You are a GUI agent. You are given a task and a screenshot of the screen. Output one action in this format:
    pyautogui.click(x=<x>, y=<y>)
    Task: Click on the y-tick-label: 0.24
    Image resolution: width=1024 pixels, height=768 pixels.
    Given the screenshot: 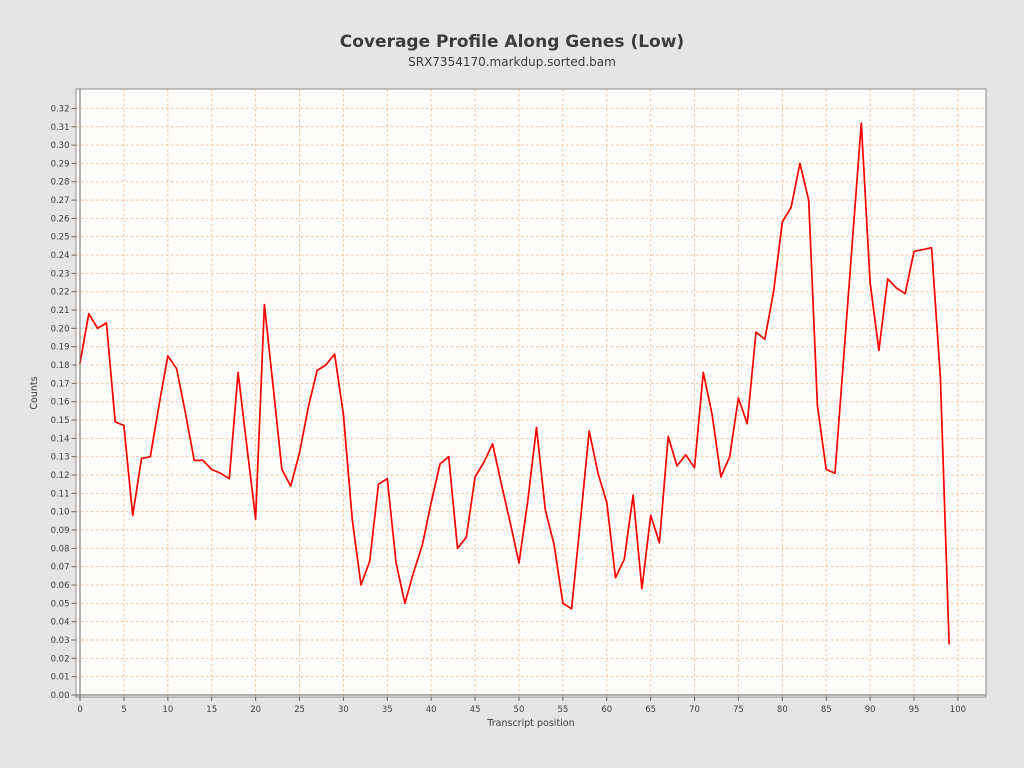 What is the action you would take?
    pyautogui.click(x=60, y=256)
    